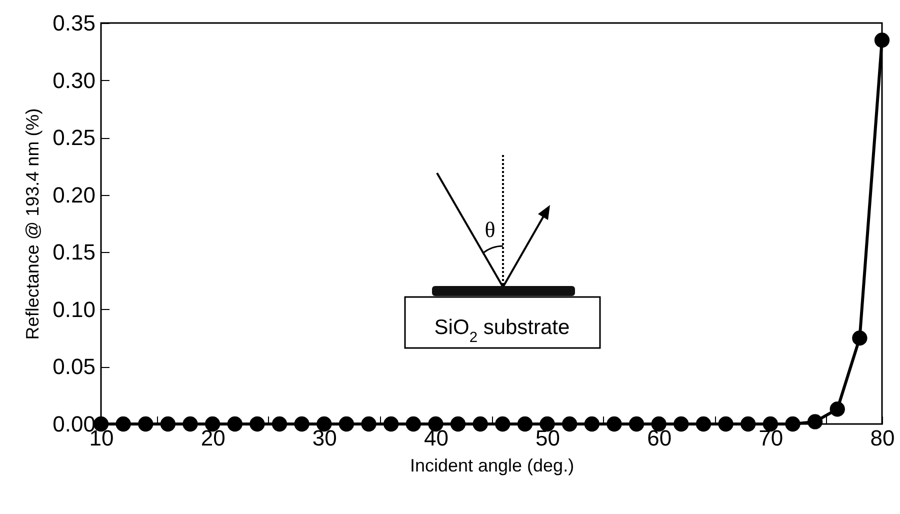  What do you see at coordinates (74, 367) in the screenshot?
I see `y-tick-label: 0.05` at bounding box center [74, 367].